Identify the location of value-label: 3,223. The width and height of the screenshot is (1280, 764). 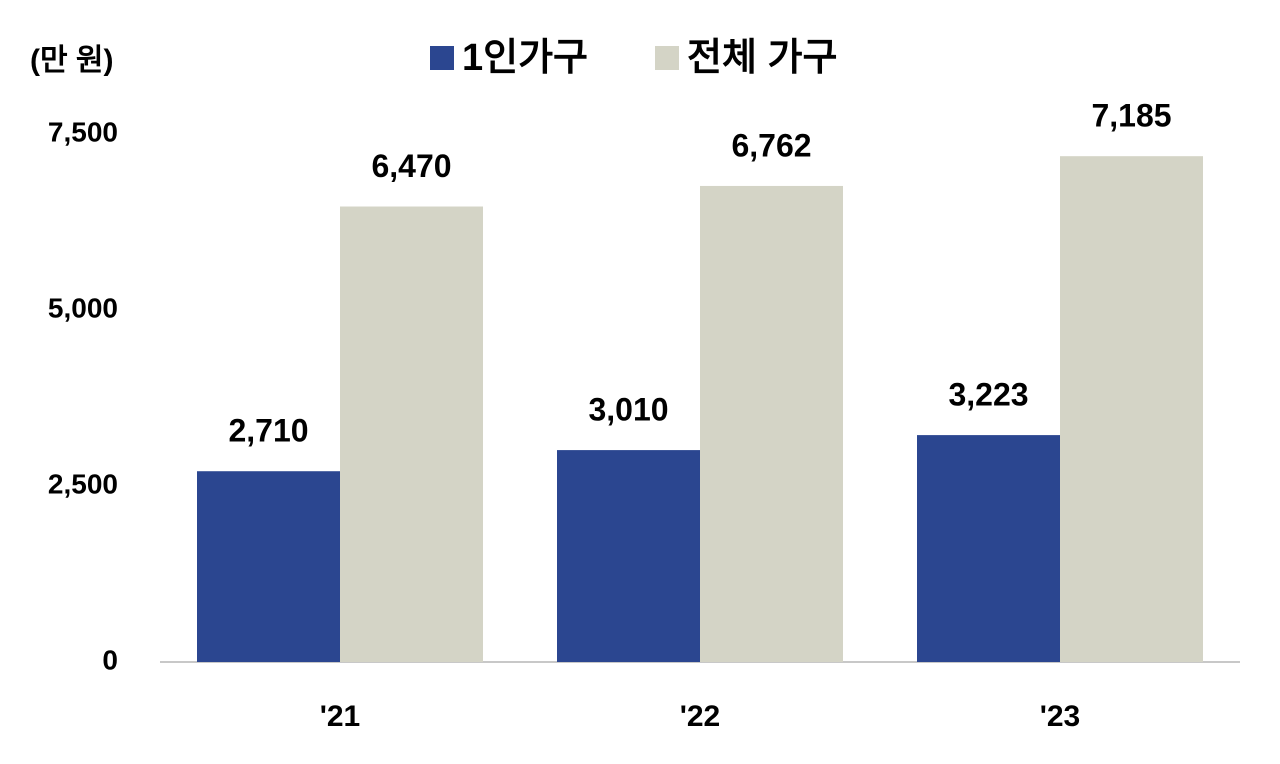
(988, 395).